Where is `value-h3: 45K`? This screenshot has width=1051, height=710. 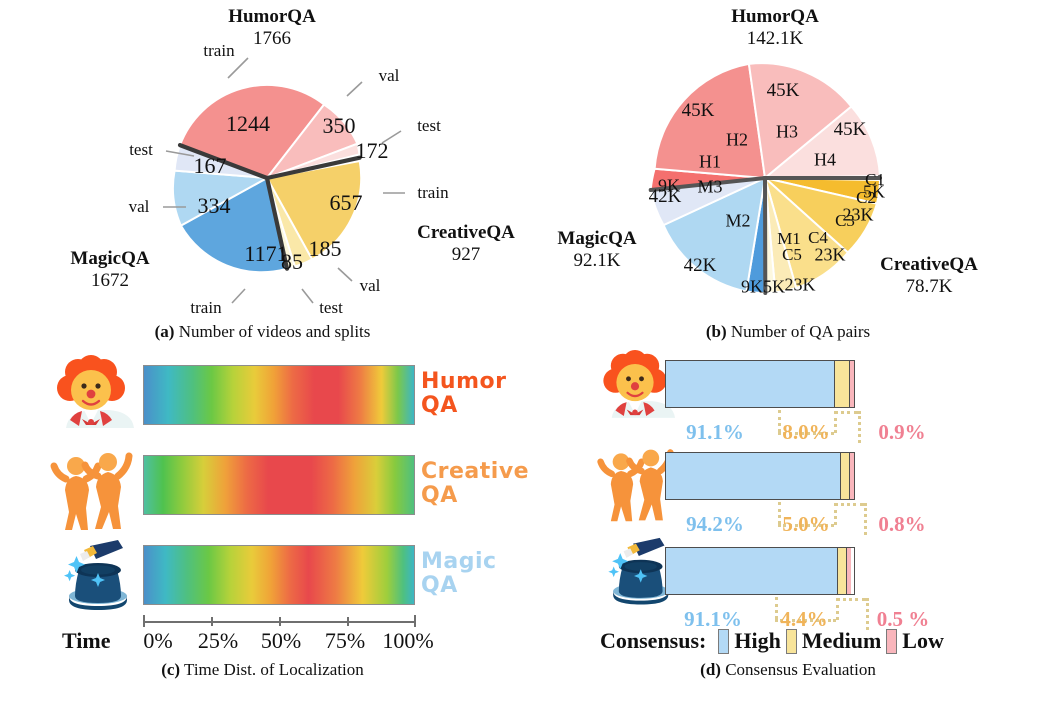
value-h3: 45K is located at coordinates (783, 90).